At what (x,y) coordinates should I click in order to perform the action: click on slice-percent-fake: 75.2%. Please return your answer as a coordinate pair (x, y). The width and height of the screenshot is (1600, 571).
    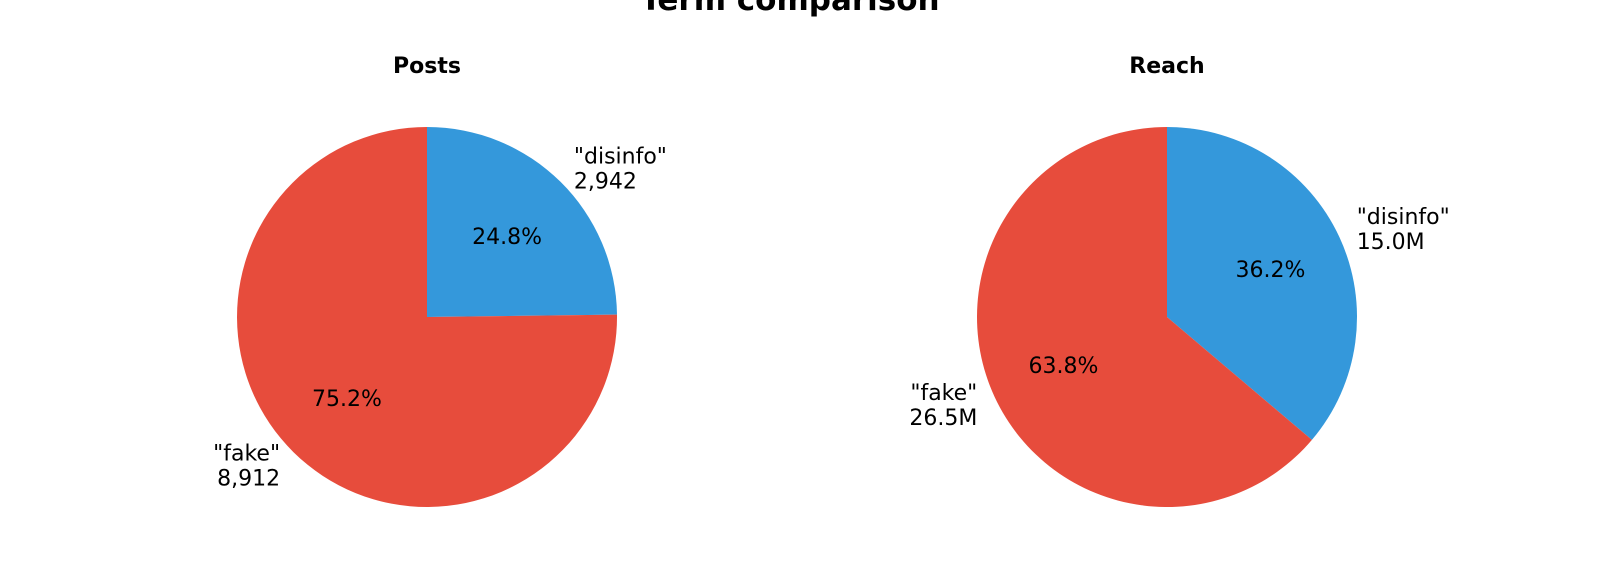
    Looking at the image, I should click on (347, 399).